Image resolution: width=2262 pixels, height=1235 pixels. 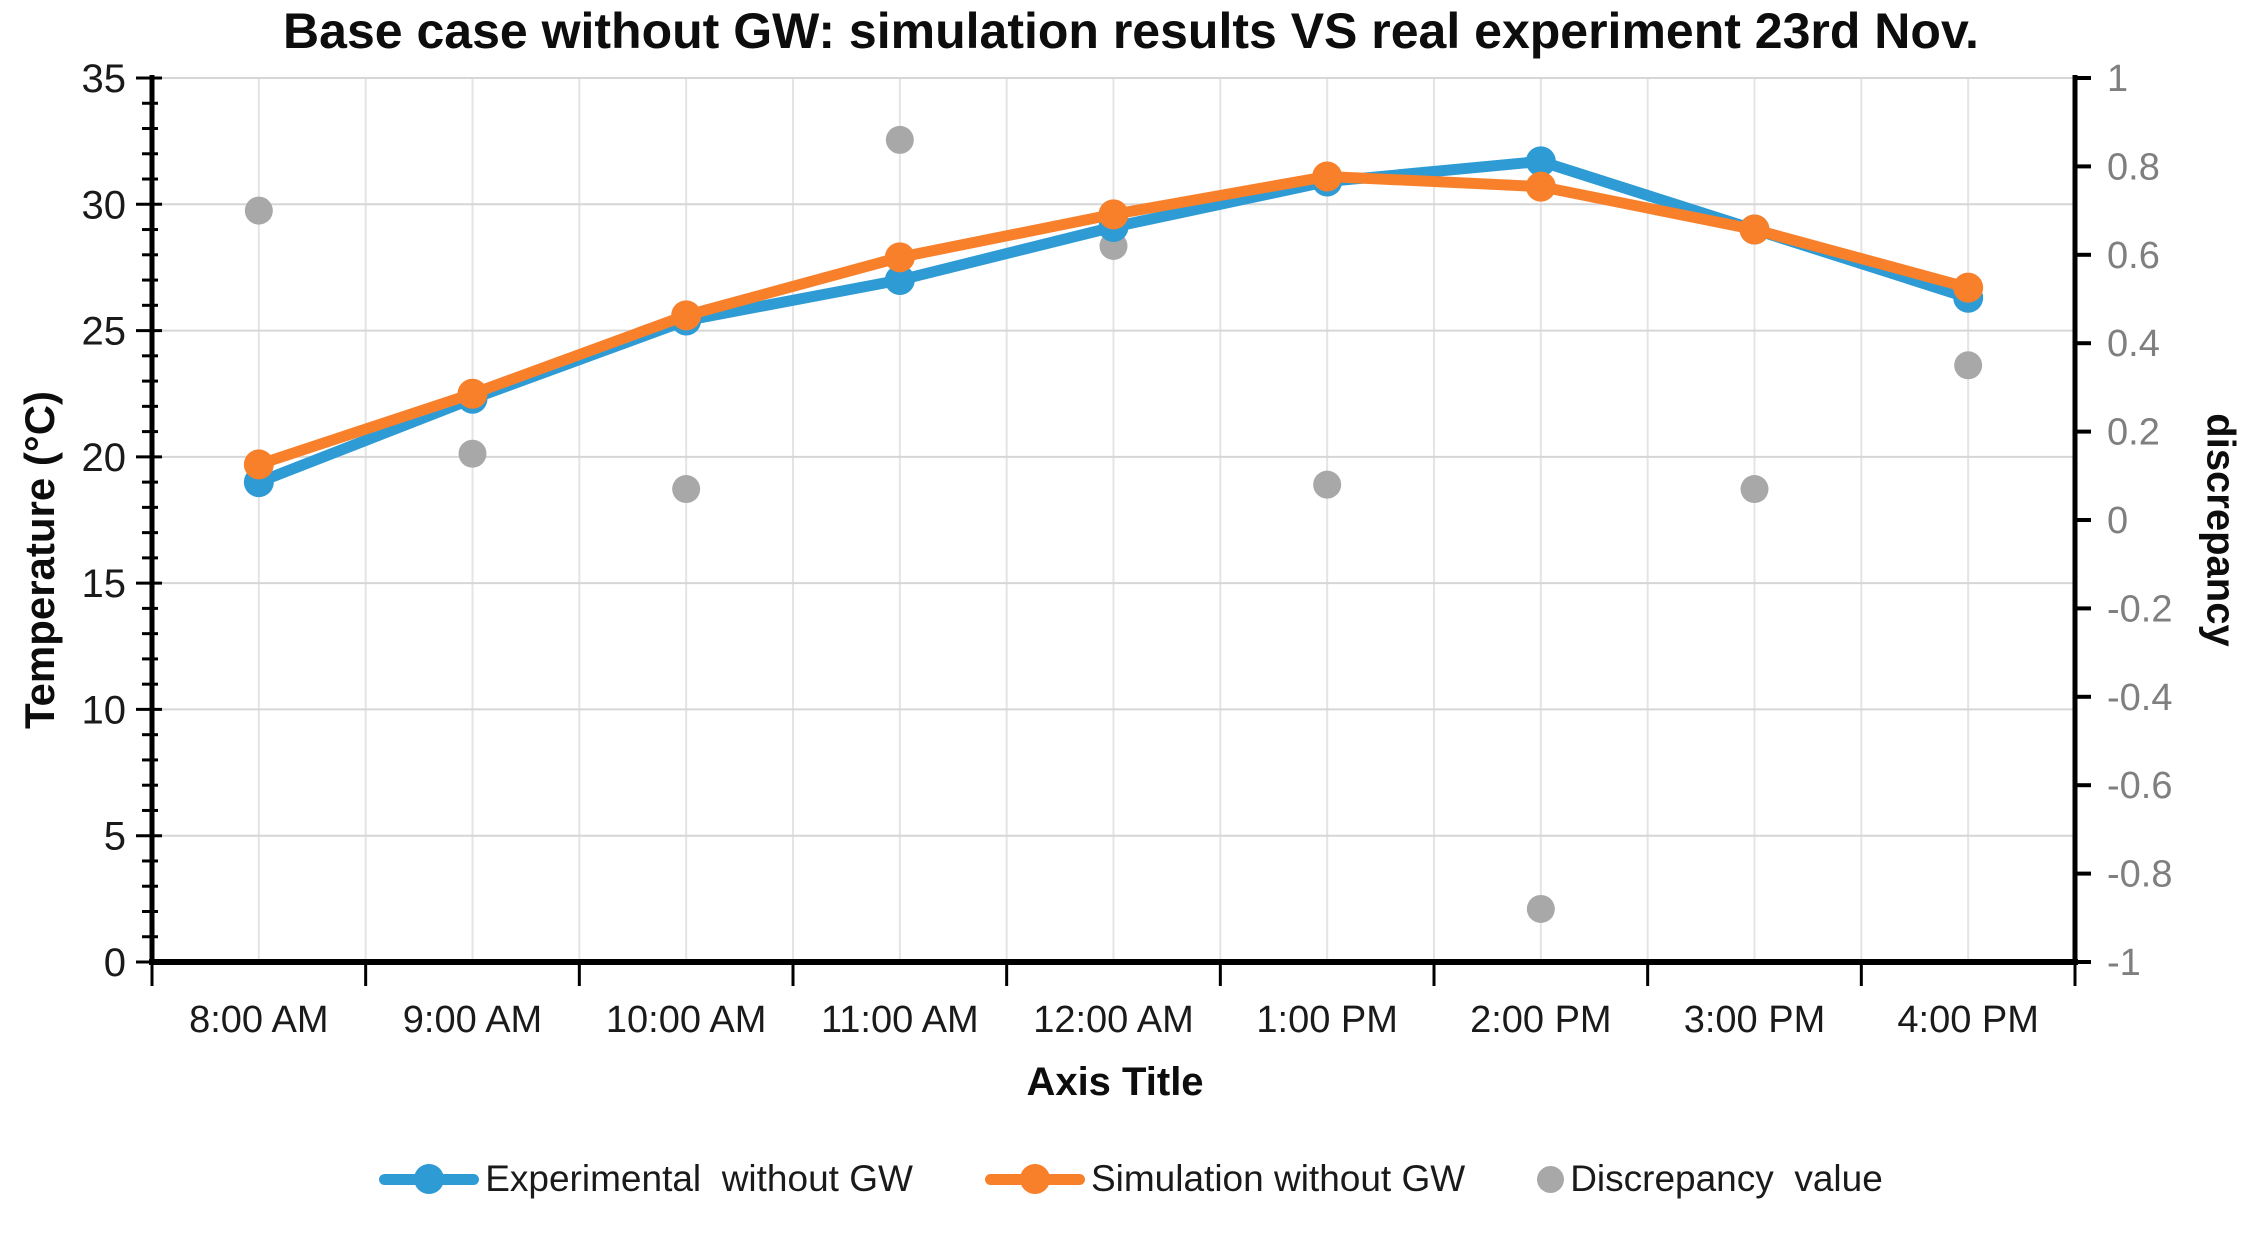 I want to click on y-left-tick-label: 25, so click(x=104, y=332).